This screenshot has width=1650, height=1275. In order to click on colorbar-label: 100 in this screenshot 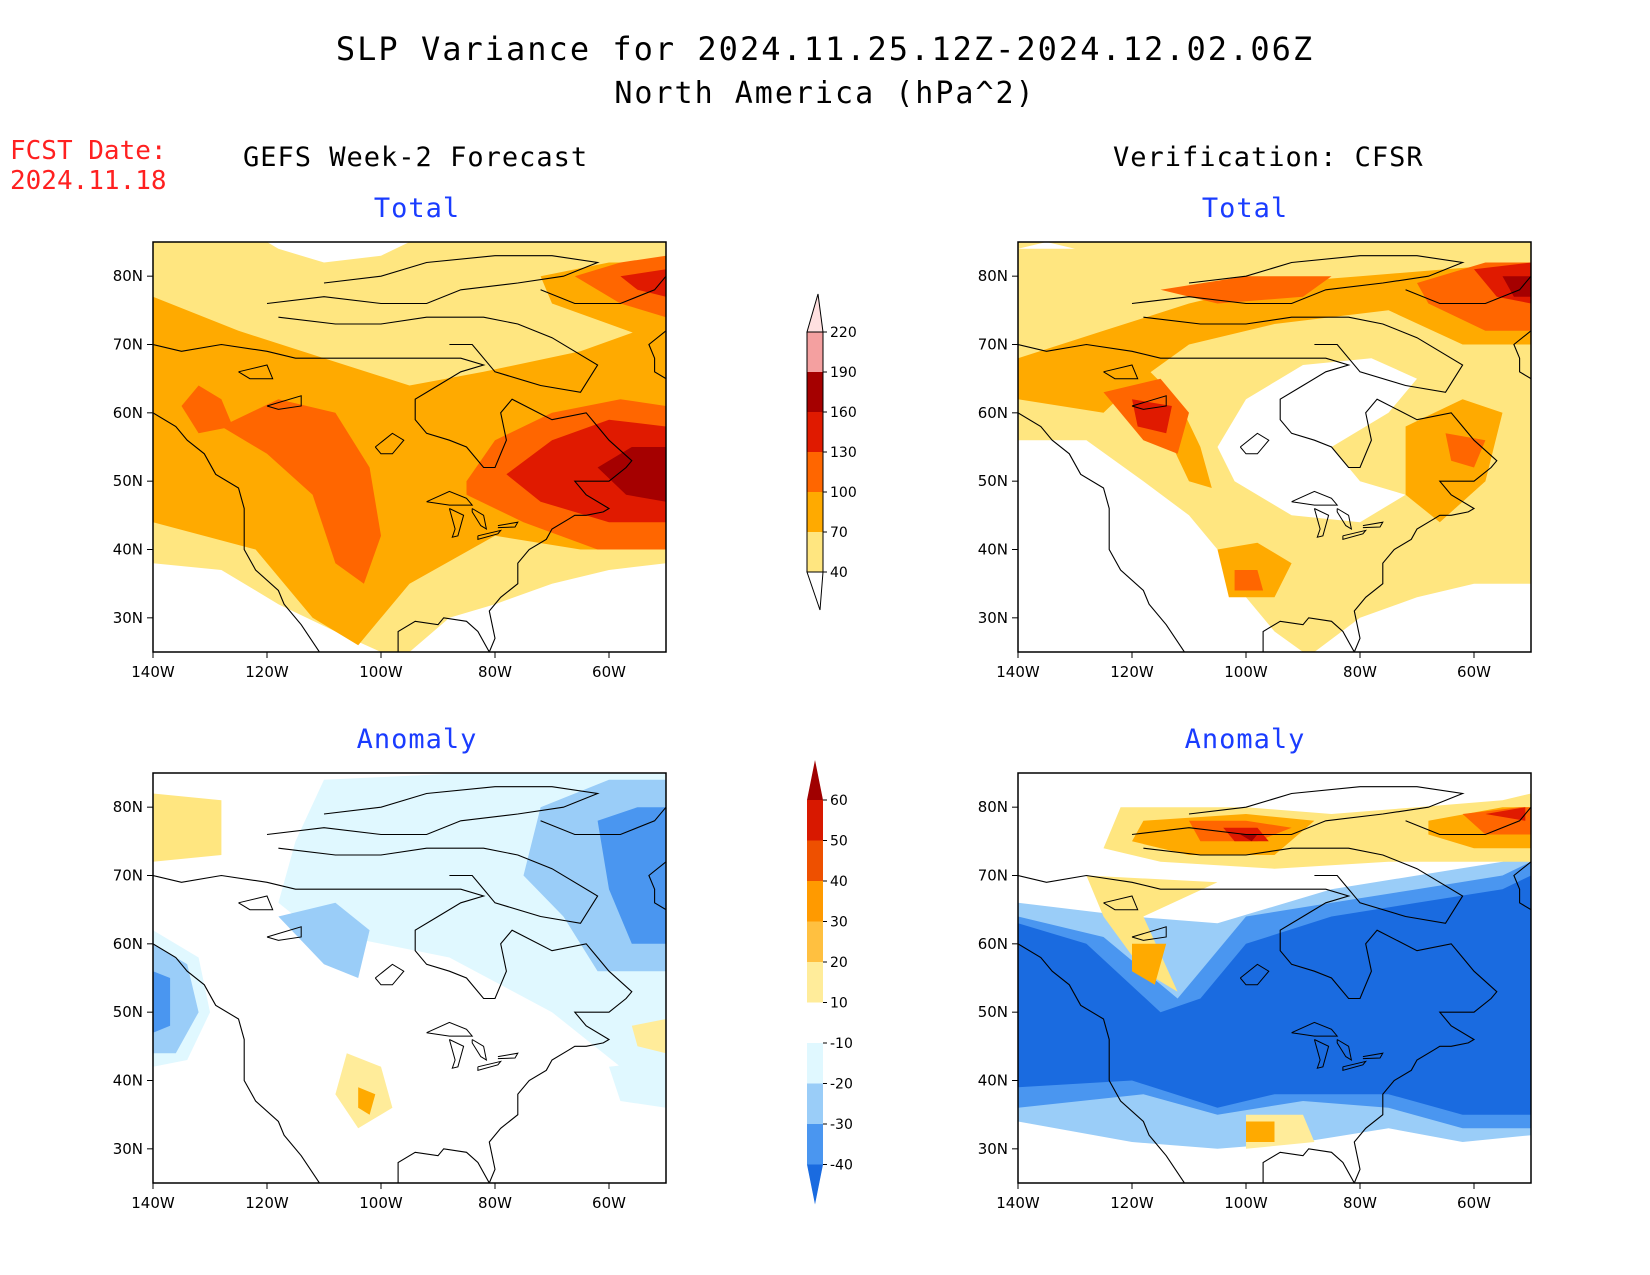, I will do `click(843, 493)`.